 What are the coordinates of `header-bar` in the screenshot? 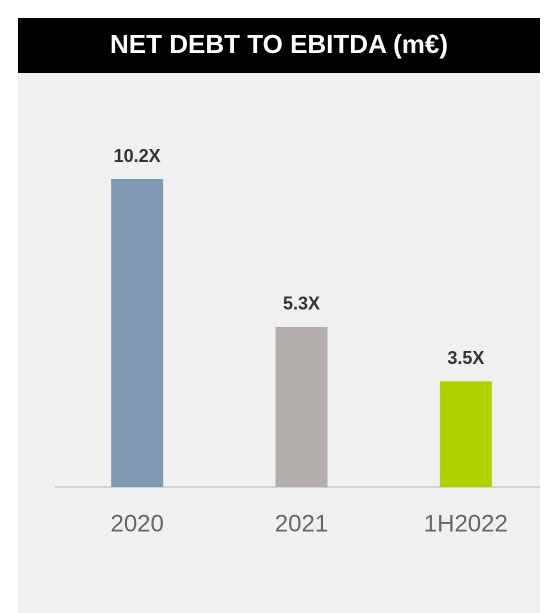 It's located at (279, 45).